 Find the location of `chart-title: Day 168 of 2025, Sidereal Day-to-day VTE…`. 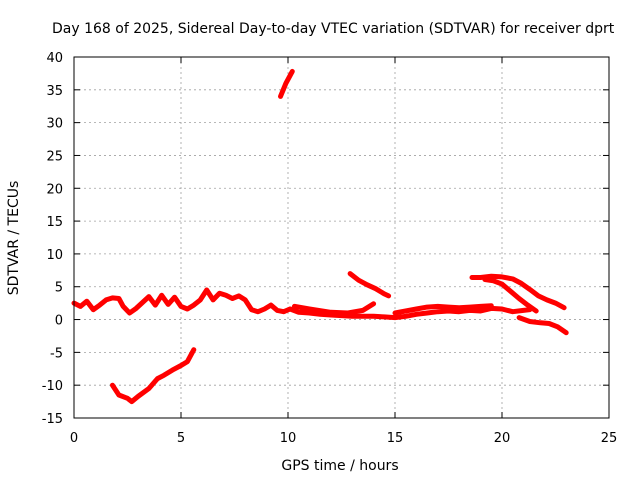

chart-title: Day 168 of 2025, Sidereal Day-to-day VTE… is located at coordinates (333, 29).